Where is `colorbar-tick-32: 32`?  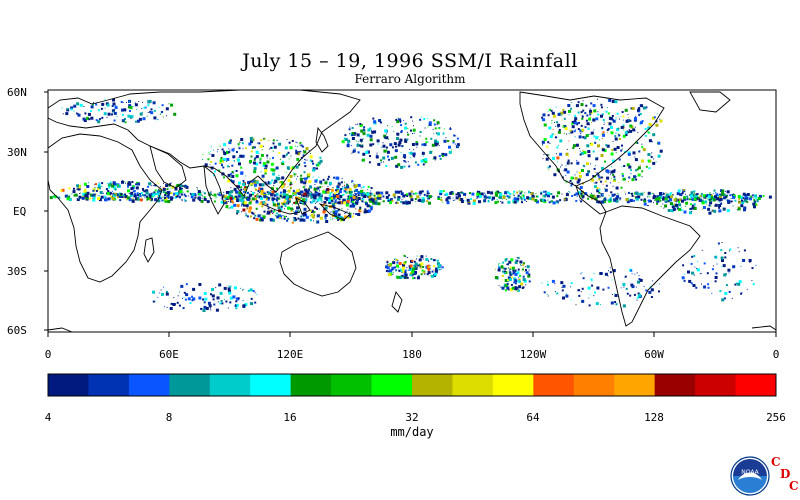 colorbar-tick-32: 32 is located at coordinates (411, 417).